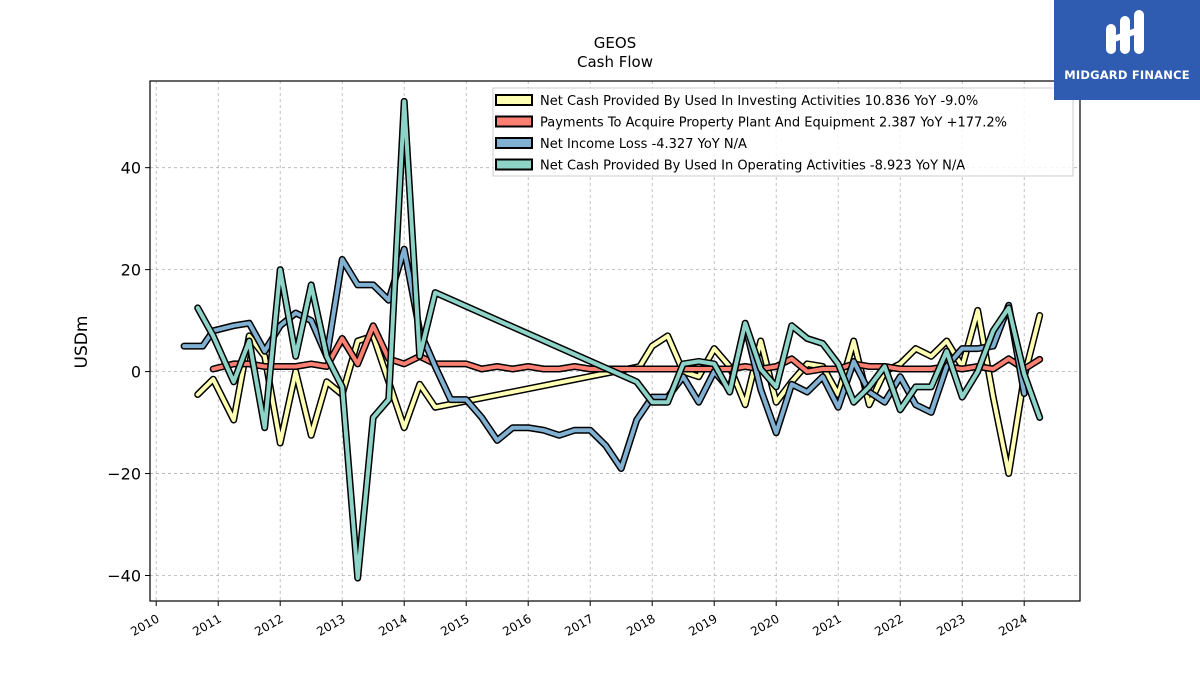  What do you see at coordinates (392, 624) in the screenshot?
I see `x-tick-label: 2014` at bounding box center [392, 624].